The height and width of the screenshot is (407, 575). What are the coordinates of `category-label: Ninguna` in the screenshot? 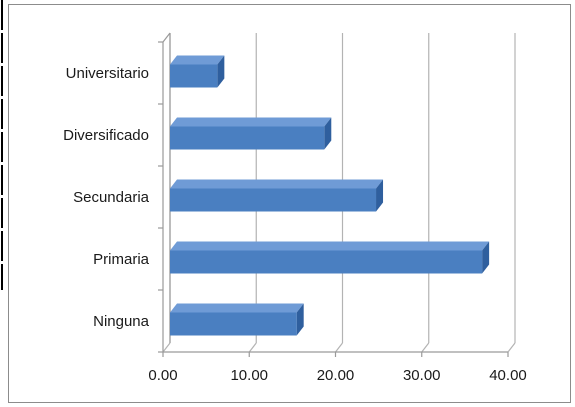 It's located at (121, 321).